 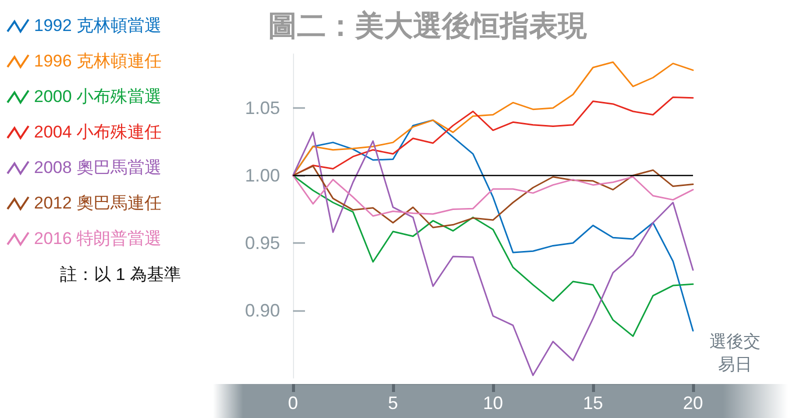 I want to click on legend-label: 2016 特朗普當選, so click(x=98, y=238).